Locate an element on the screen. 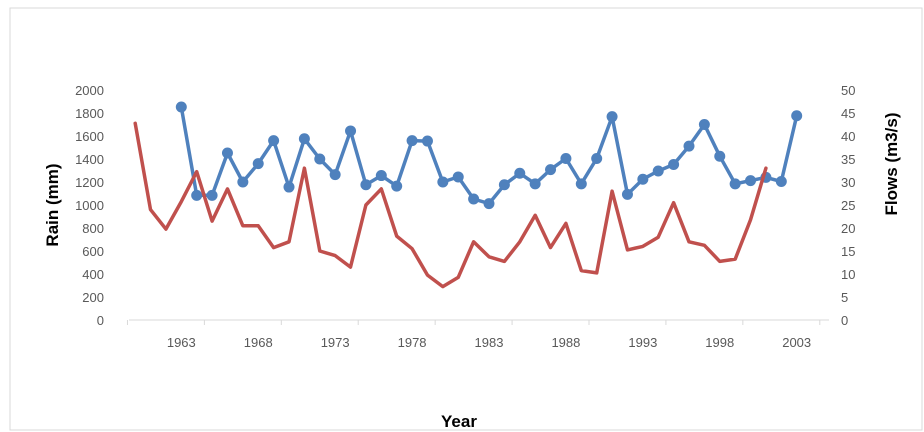  y-tick-label-left: 1400 is located at coordinates (89, 159).